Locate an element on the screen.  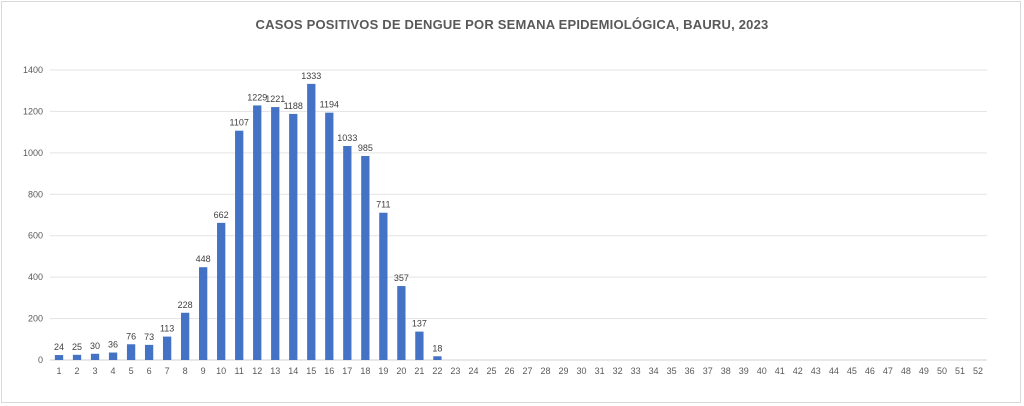
x-tick-label: 32 is located at coordinates (618, 371).